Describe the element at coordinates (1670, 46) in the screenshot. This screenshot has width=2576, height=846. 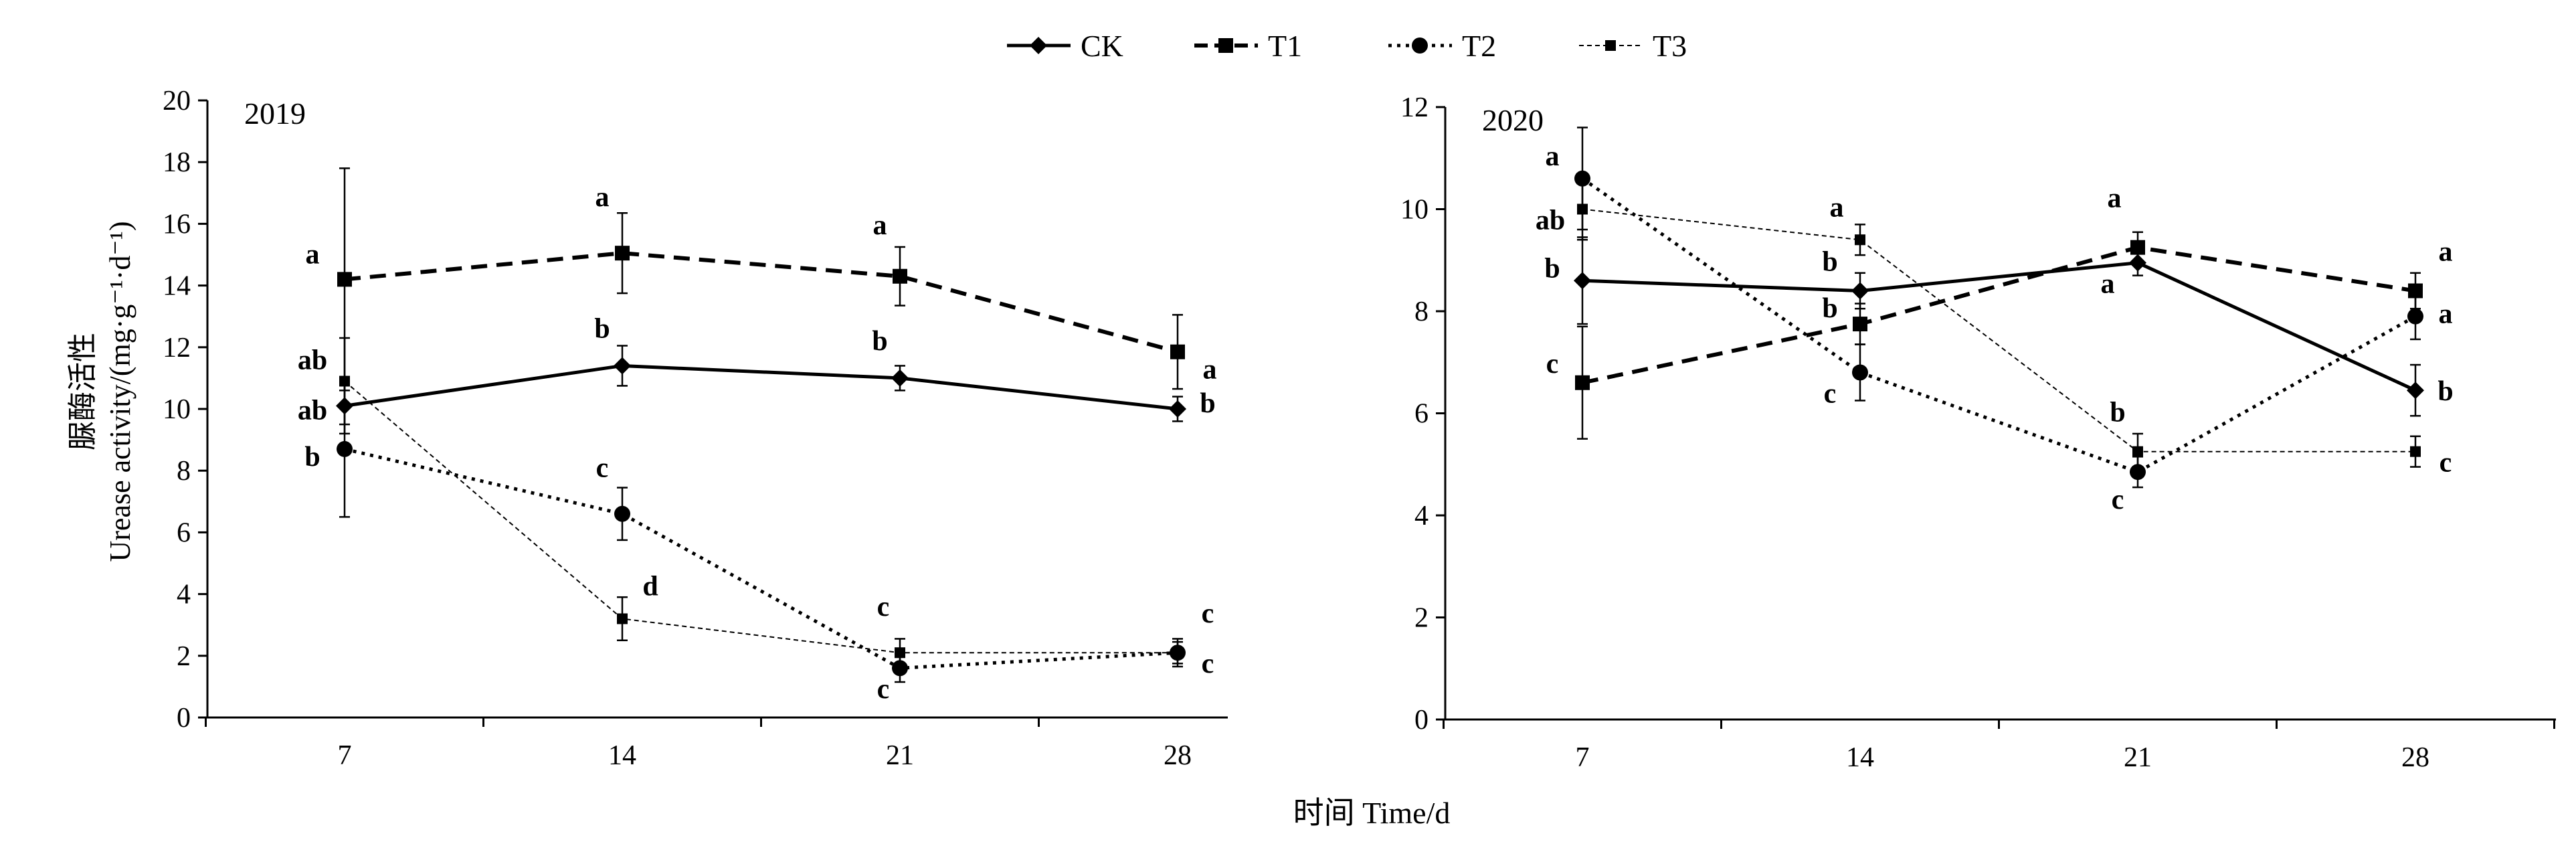
I see `legend-label: T3` at that location.